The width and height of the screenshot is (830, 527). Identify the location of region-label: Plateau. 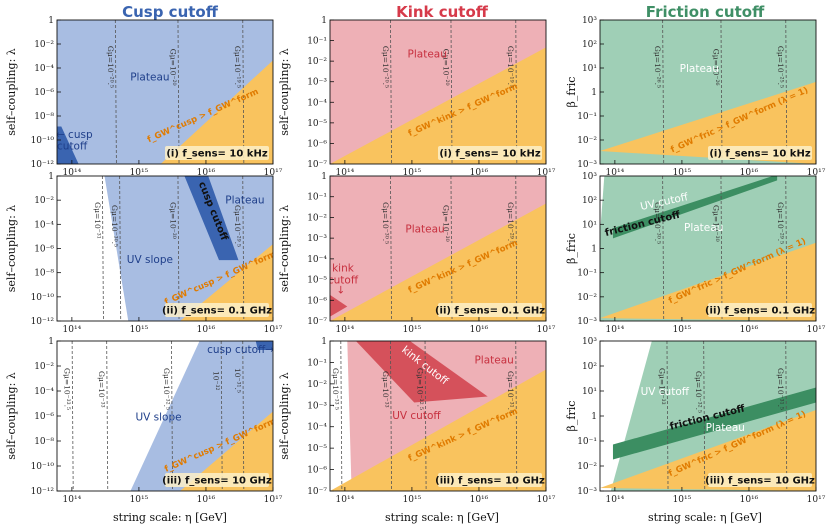
(699, 69).